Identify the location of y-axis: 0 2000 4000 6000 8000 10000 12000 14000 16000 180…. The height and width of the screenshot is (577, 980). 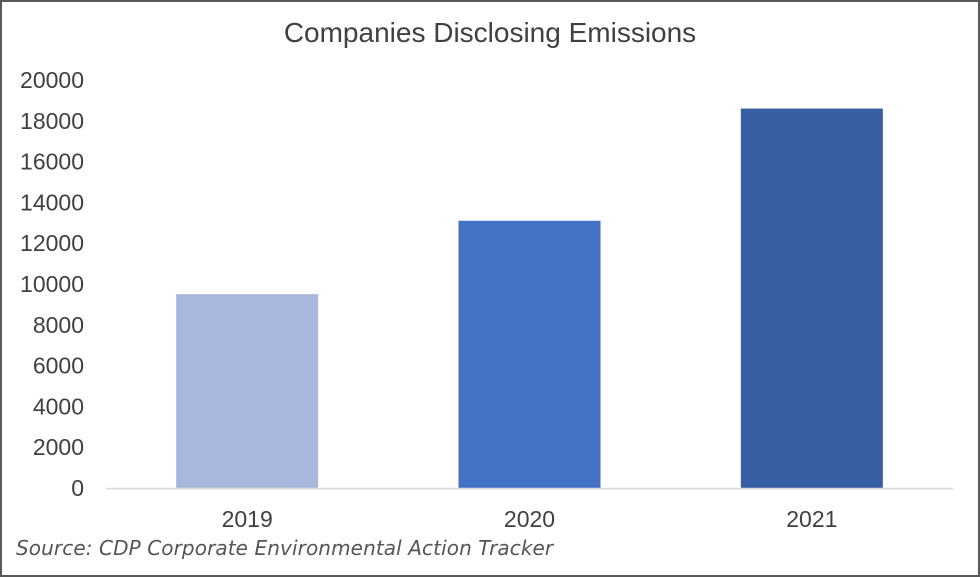
(52, 284).